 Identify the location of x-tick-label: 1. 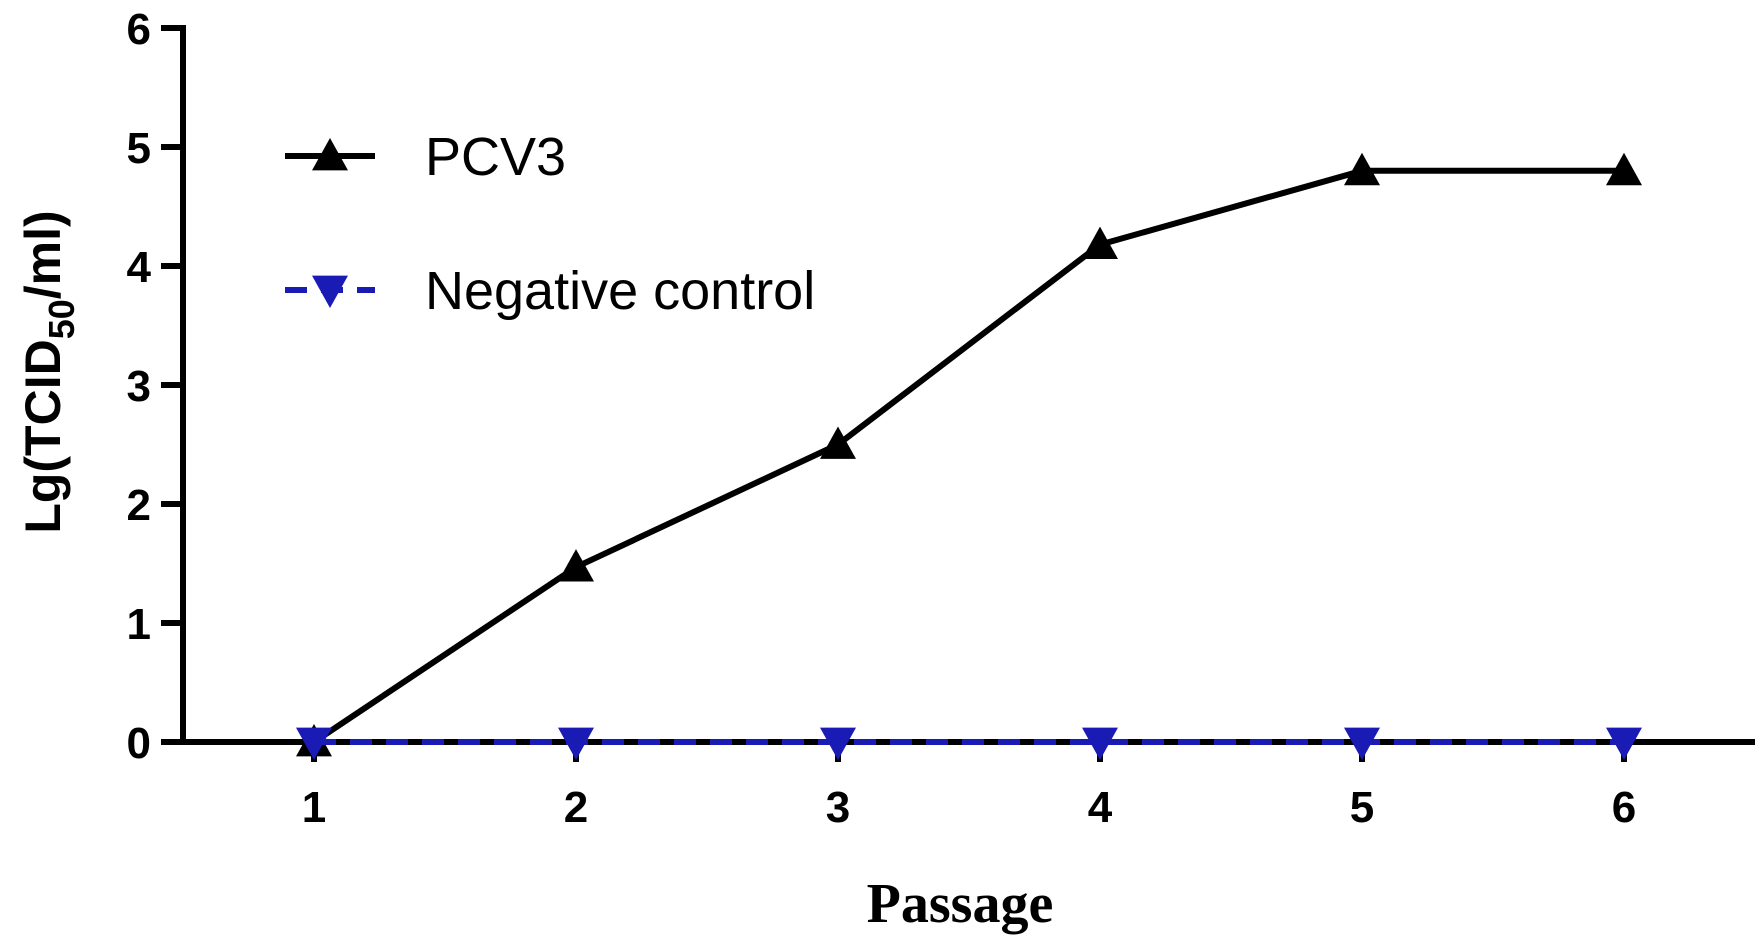
(314, 807).